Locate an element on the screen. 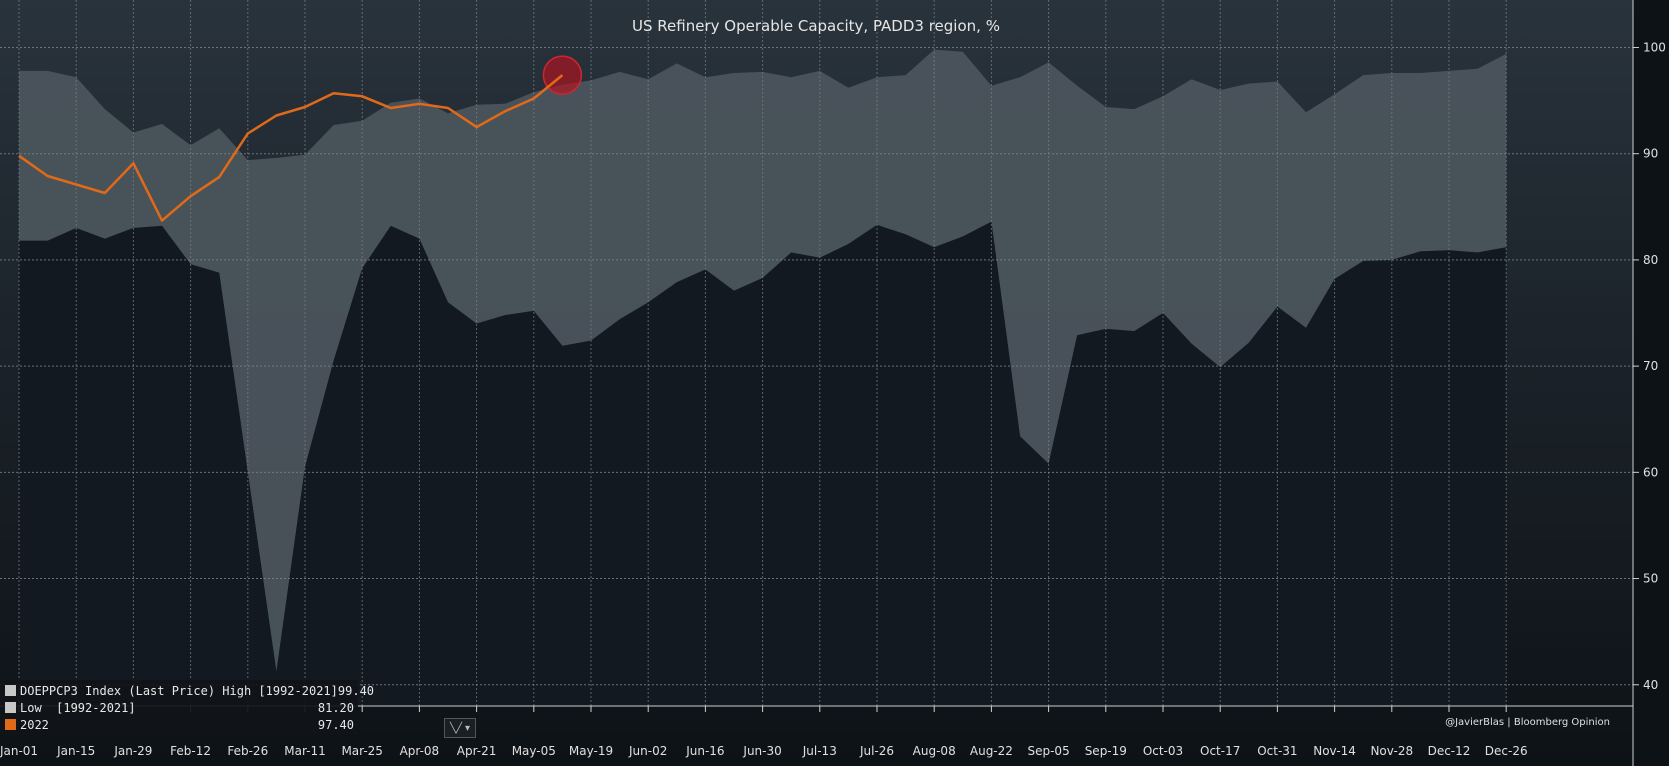 This screenshot has height=766, width=1669. x-tick-label: Oct-17 is located at coordinates (1220, 751).